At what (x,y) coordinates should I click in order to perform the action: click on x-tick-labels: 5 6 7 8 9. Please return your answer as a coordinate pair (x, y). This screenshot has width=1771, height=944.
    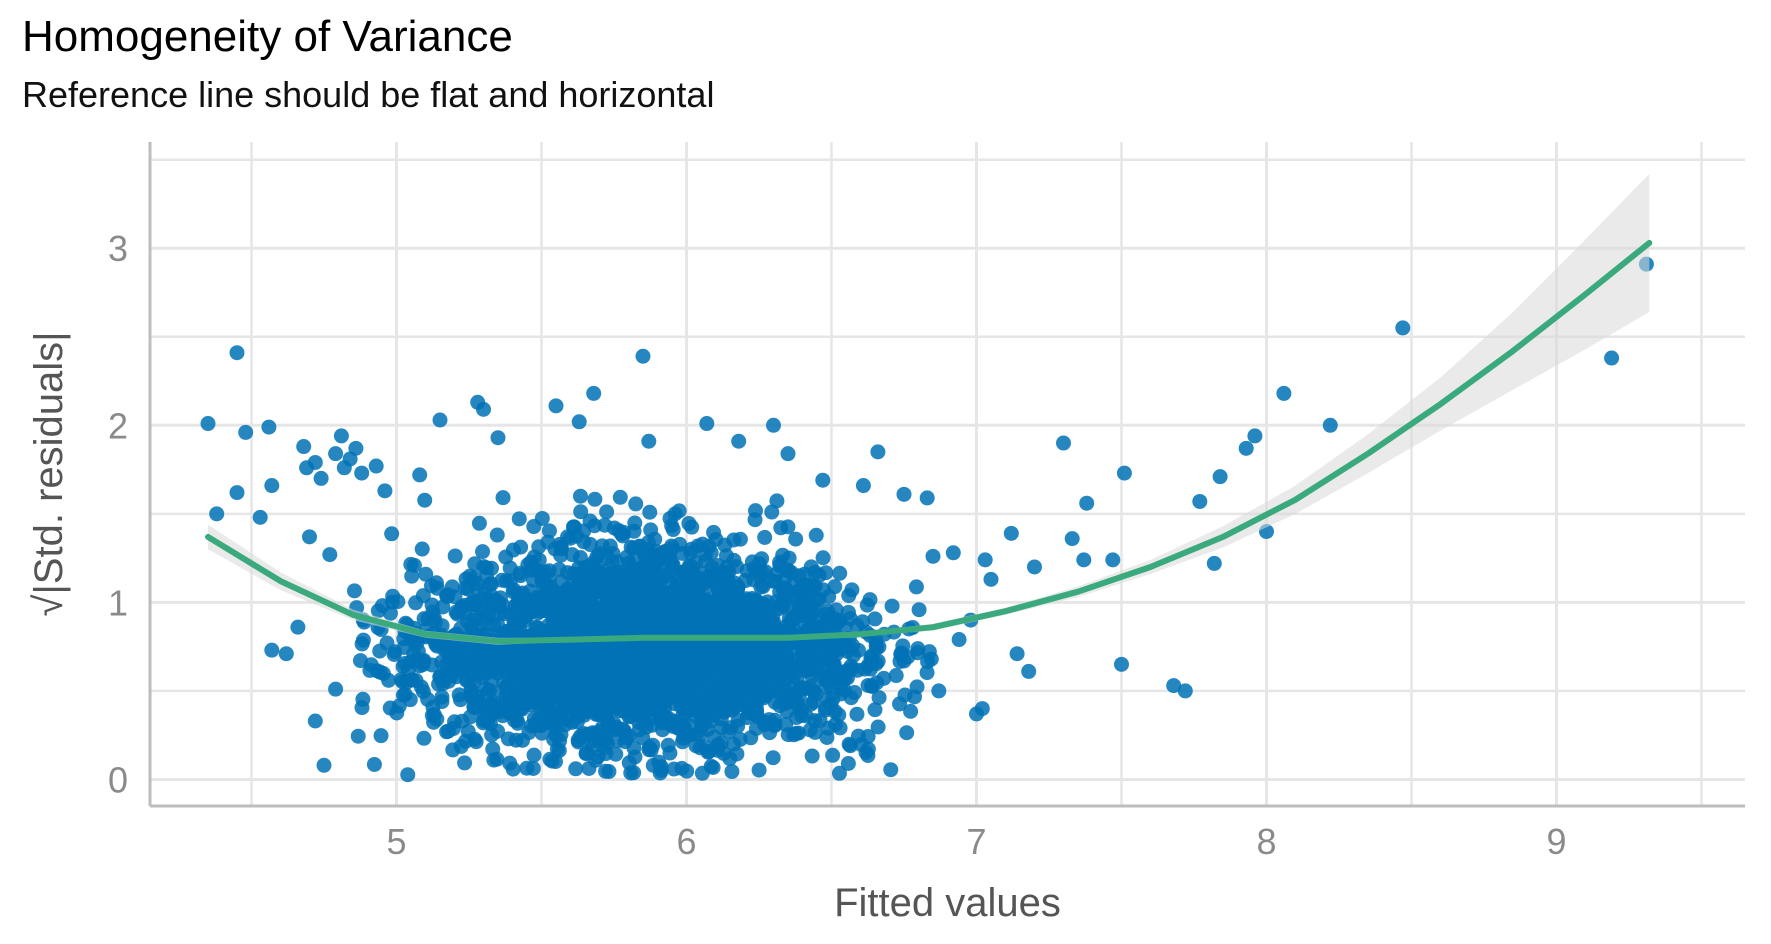
    Looking at the image, I should click on (976, 841).